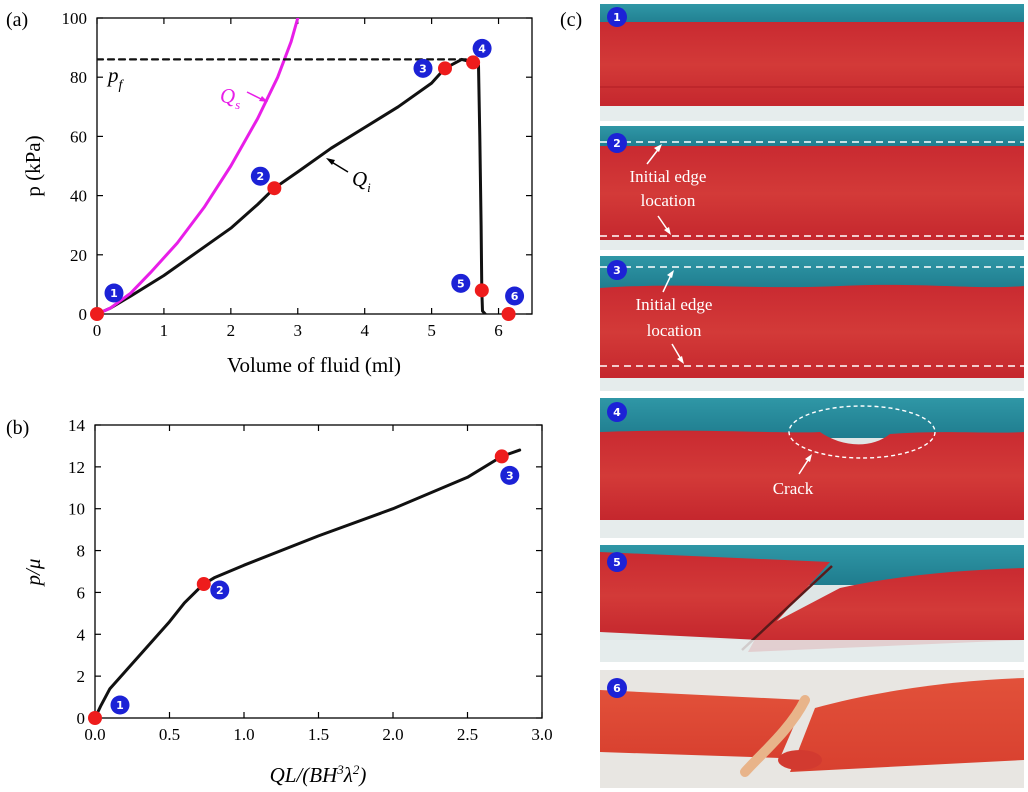  What do you see at coordinates (78, 196) in the screenshot?
I see `y-tick-label: 40` at bounding box center [78, 196].